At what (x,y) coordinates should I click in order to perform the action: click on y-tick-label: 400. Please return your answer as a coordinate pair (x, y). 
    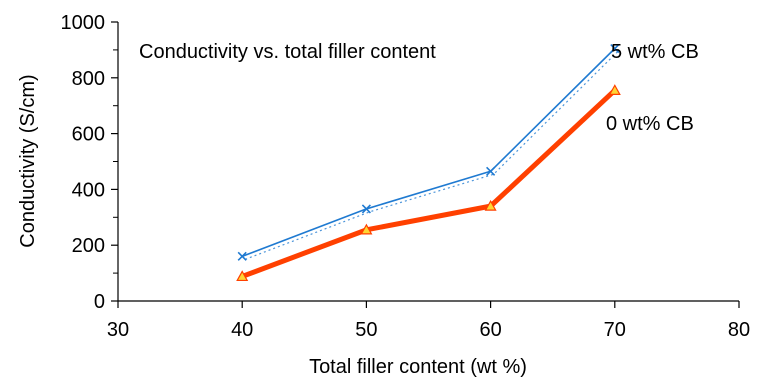
    Looking at the image, I should click on (88, 190).